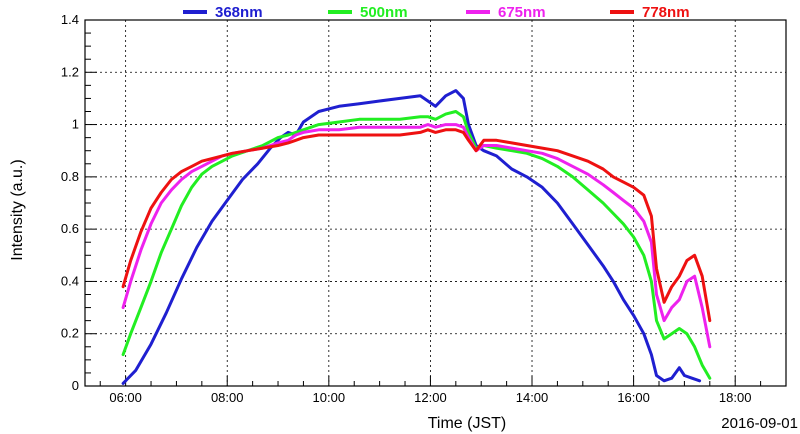 The height and width of the screenshot is (434, 800). What do you see at coordinates (666, 12) in the screenshot?
I see `legend-label: 778nm` at bounding box center [666, 12].